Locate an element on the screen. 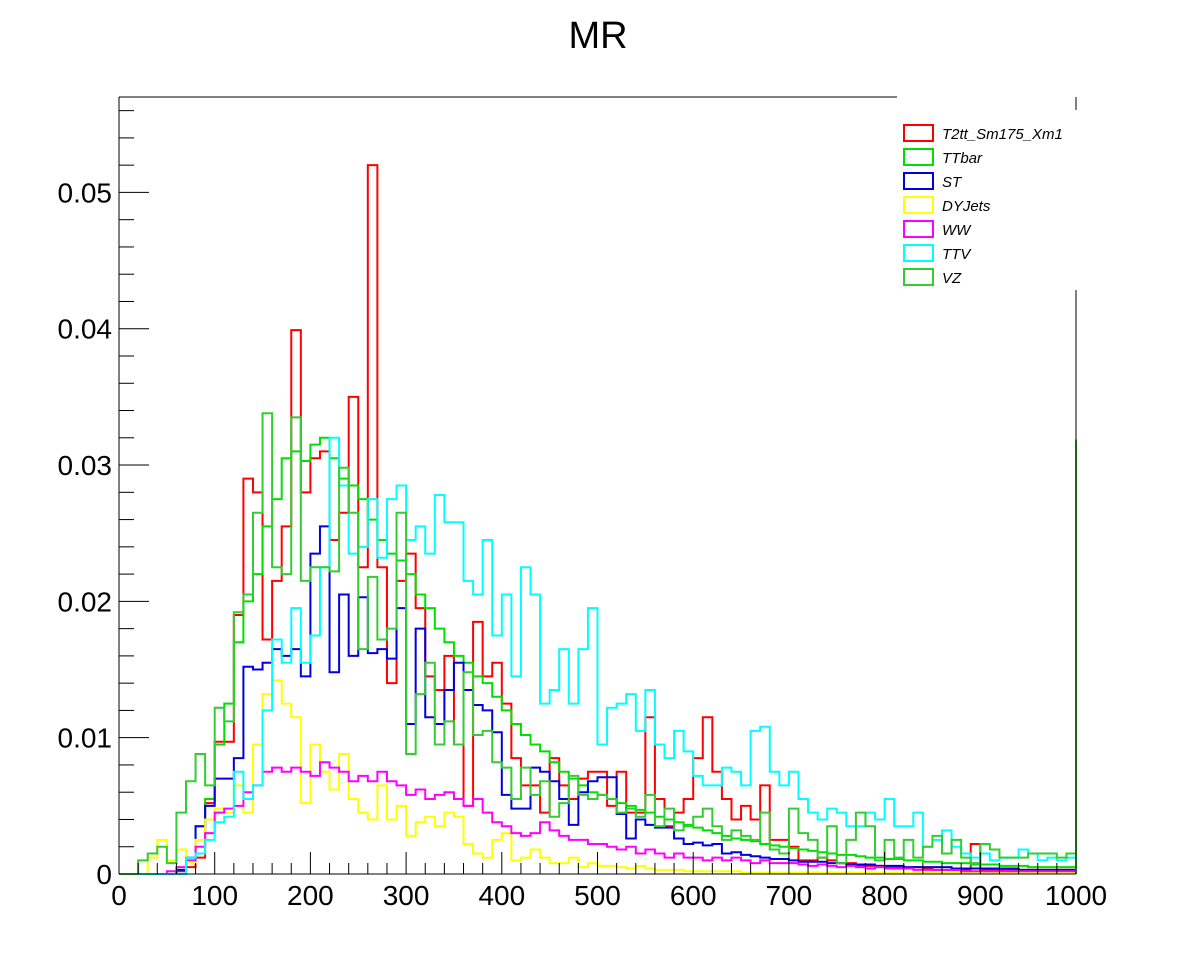 This screenshot has width=1196, height=972. y-tick-label: 0.02 is located at coordinates (85, 601).